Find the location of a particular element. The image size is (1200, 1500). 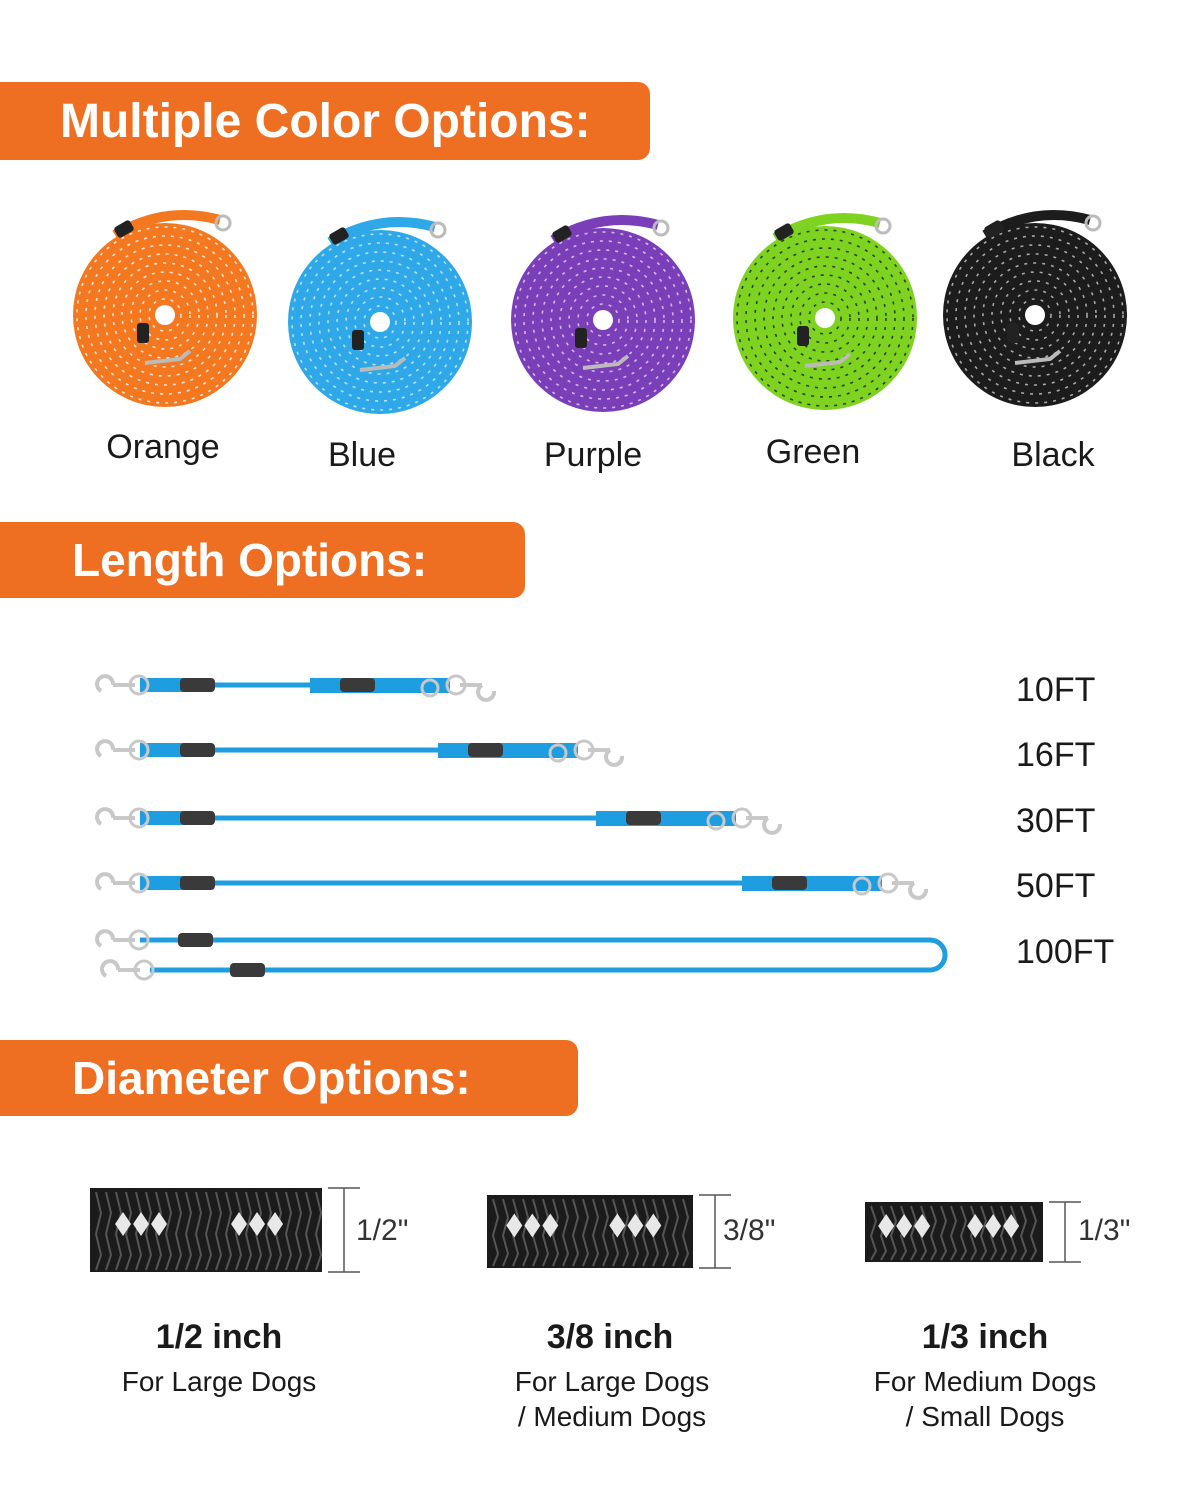

leash-coil-green is located at coordinates (825, 311).